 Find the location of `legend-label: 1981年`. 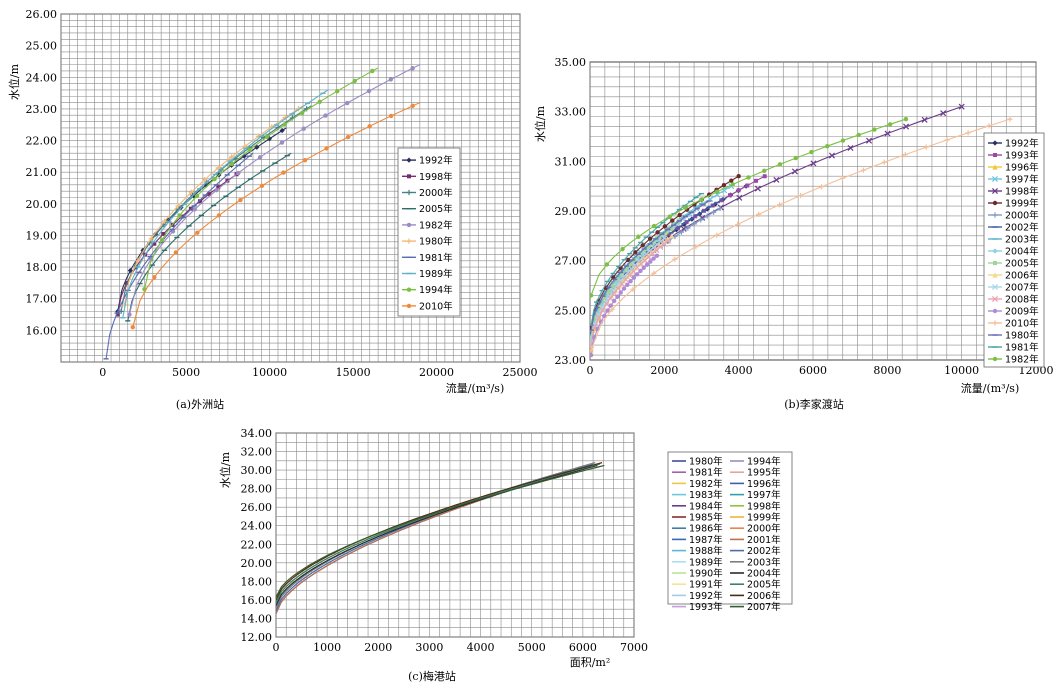

legend-label: 1981年 is located at coordinates (1022, 348).